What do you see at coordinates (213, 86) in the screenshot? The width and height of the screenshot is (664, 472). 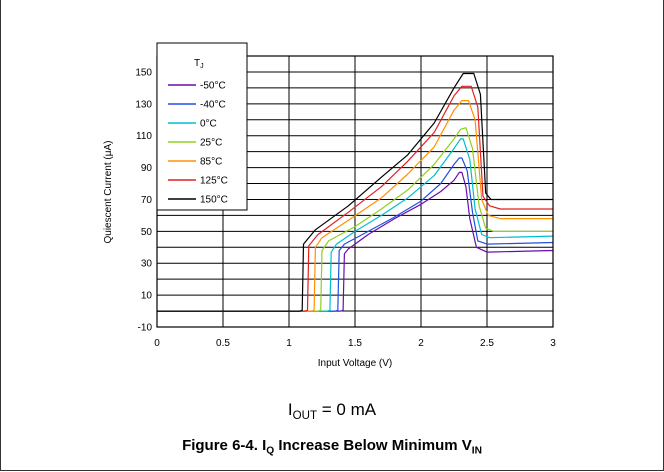 I see `legend-label: -50°C` at bounding box center [213, 86].